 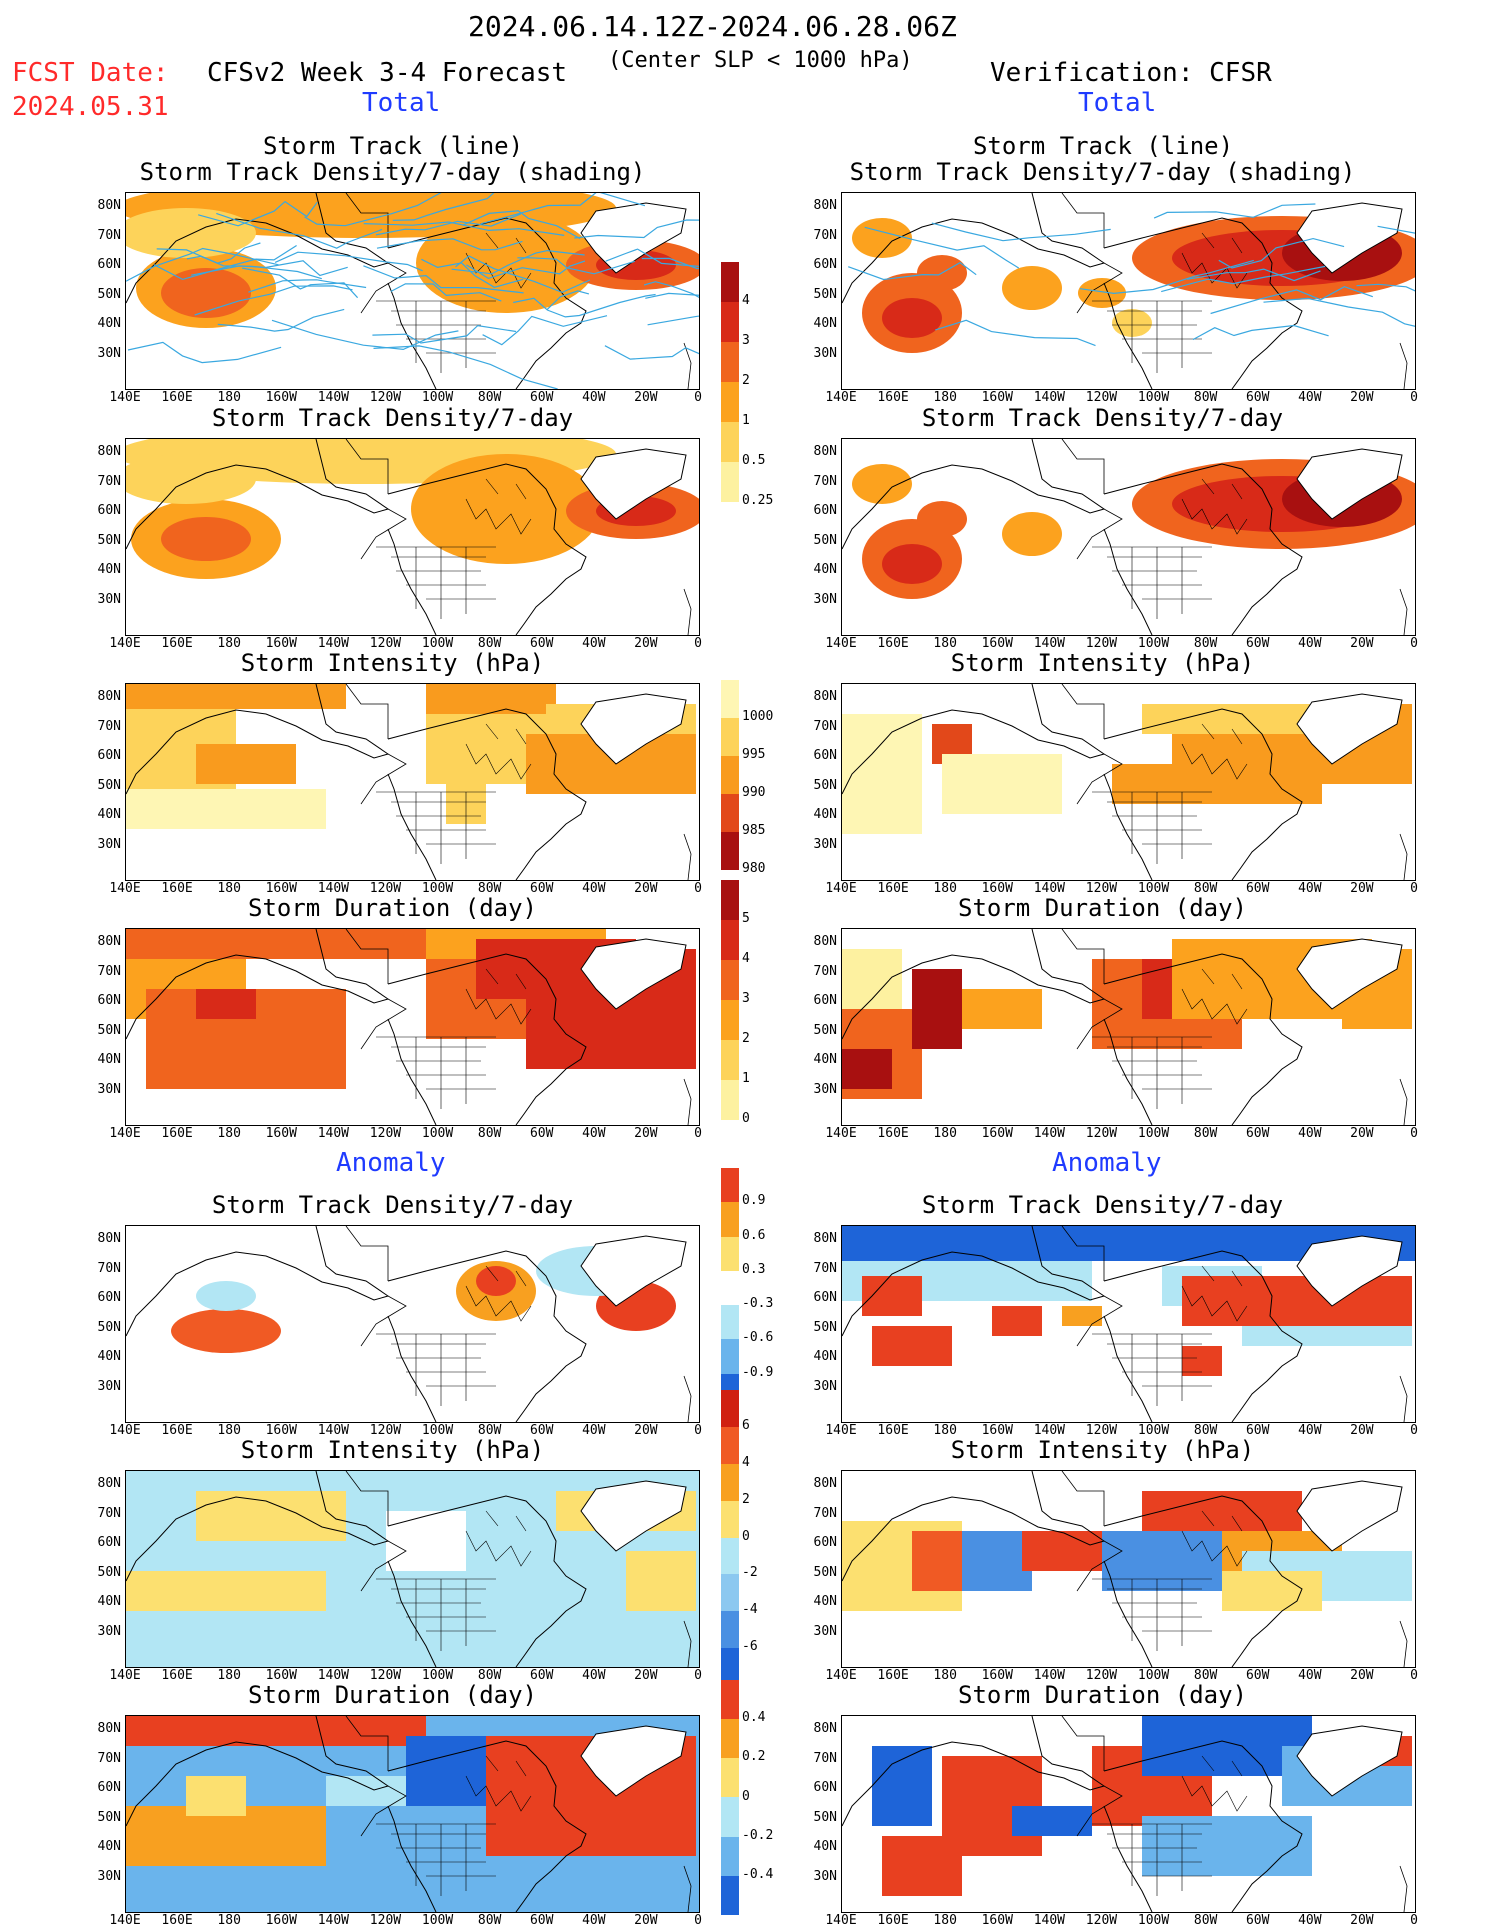 What do you see at coordinates (746, 1078) in the screenshot?
I see `colorbar-label: 1` at bounding box center [746, 1078].